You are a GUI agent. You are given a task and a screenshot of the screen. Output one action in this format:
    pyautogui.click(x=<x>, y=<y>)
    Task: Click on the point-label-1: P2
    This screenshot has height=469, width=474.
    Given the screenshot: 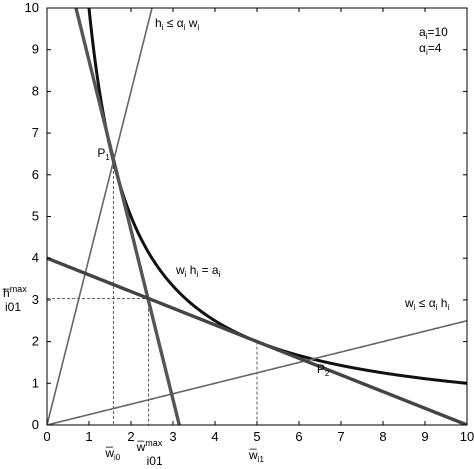 What is the action you would take?
    pyautogui.click(x=323, y=370)
    